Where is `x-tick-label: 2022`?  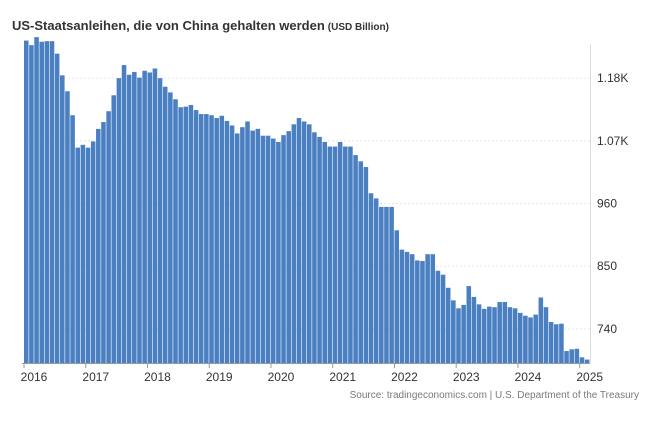 x-tick-label: 2022 is located at coordinates (404, 377).